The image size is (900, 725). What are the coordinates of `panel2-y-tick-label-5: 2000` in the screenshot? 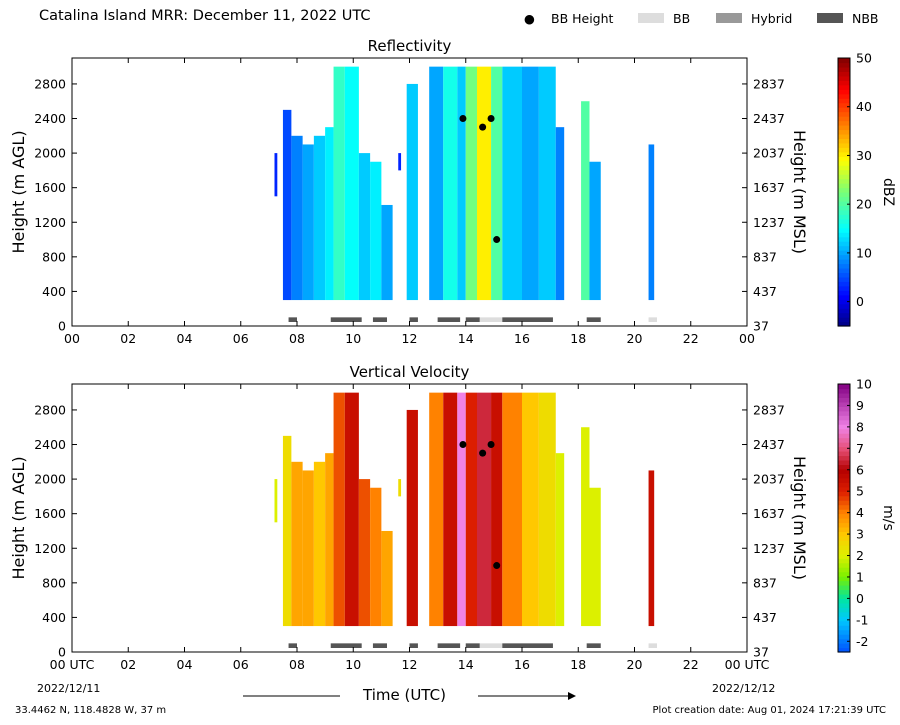 It's located at (50, 479).